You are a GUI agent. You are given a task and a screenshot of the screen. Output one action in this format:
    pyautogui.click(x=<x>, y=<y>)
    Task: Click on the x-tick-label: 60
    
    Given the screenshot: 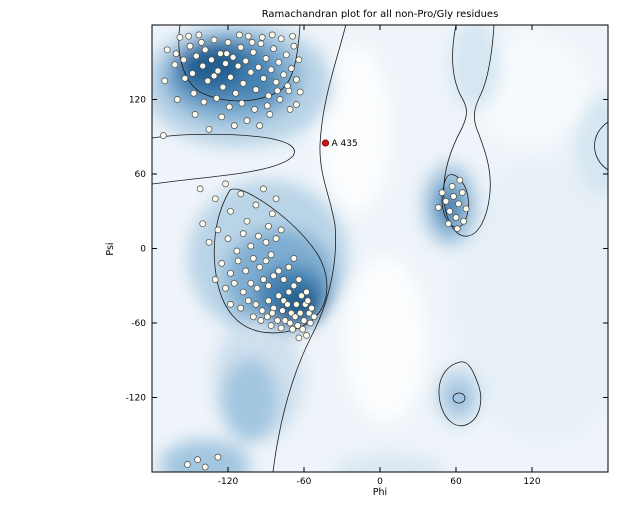 What is the action you would take?
    pyautogui.click(x=456, y=482)
    